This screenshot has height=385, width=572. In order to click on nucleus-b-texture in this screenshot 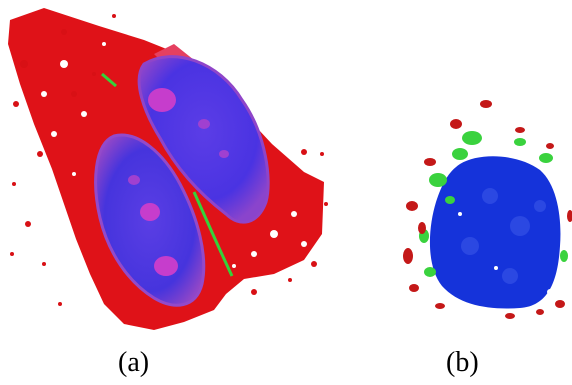, I will do `click(503, 236)`.